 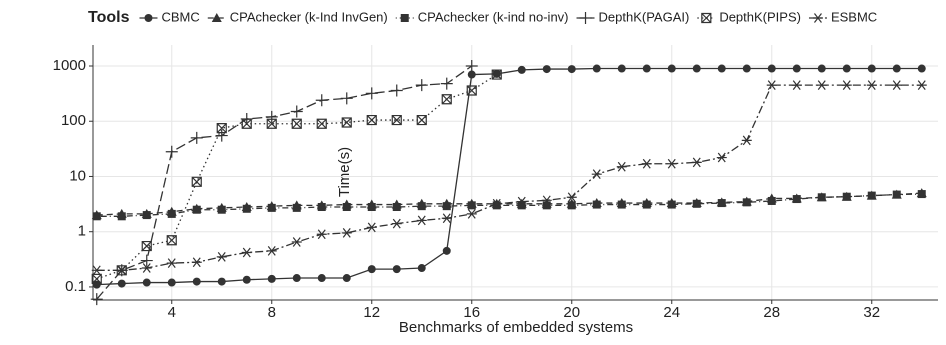 I want to click on legend-label: ESBMC, so click(x=854, y=16).